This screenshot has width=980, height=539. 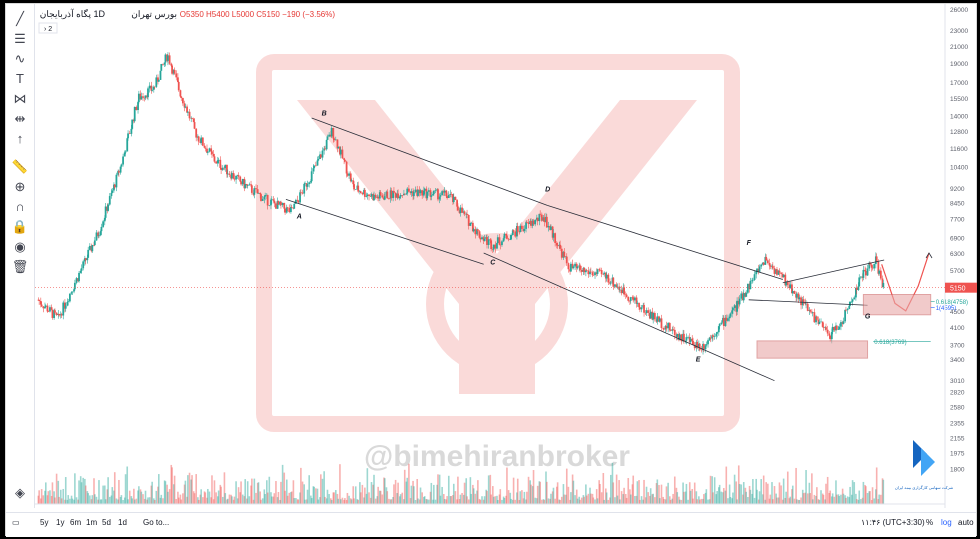 What do you see at coordinates (20, 138) in the screenshot?
I see `arrow-icon: ↑` at bounding box center [20, 138].